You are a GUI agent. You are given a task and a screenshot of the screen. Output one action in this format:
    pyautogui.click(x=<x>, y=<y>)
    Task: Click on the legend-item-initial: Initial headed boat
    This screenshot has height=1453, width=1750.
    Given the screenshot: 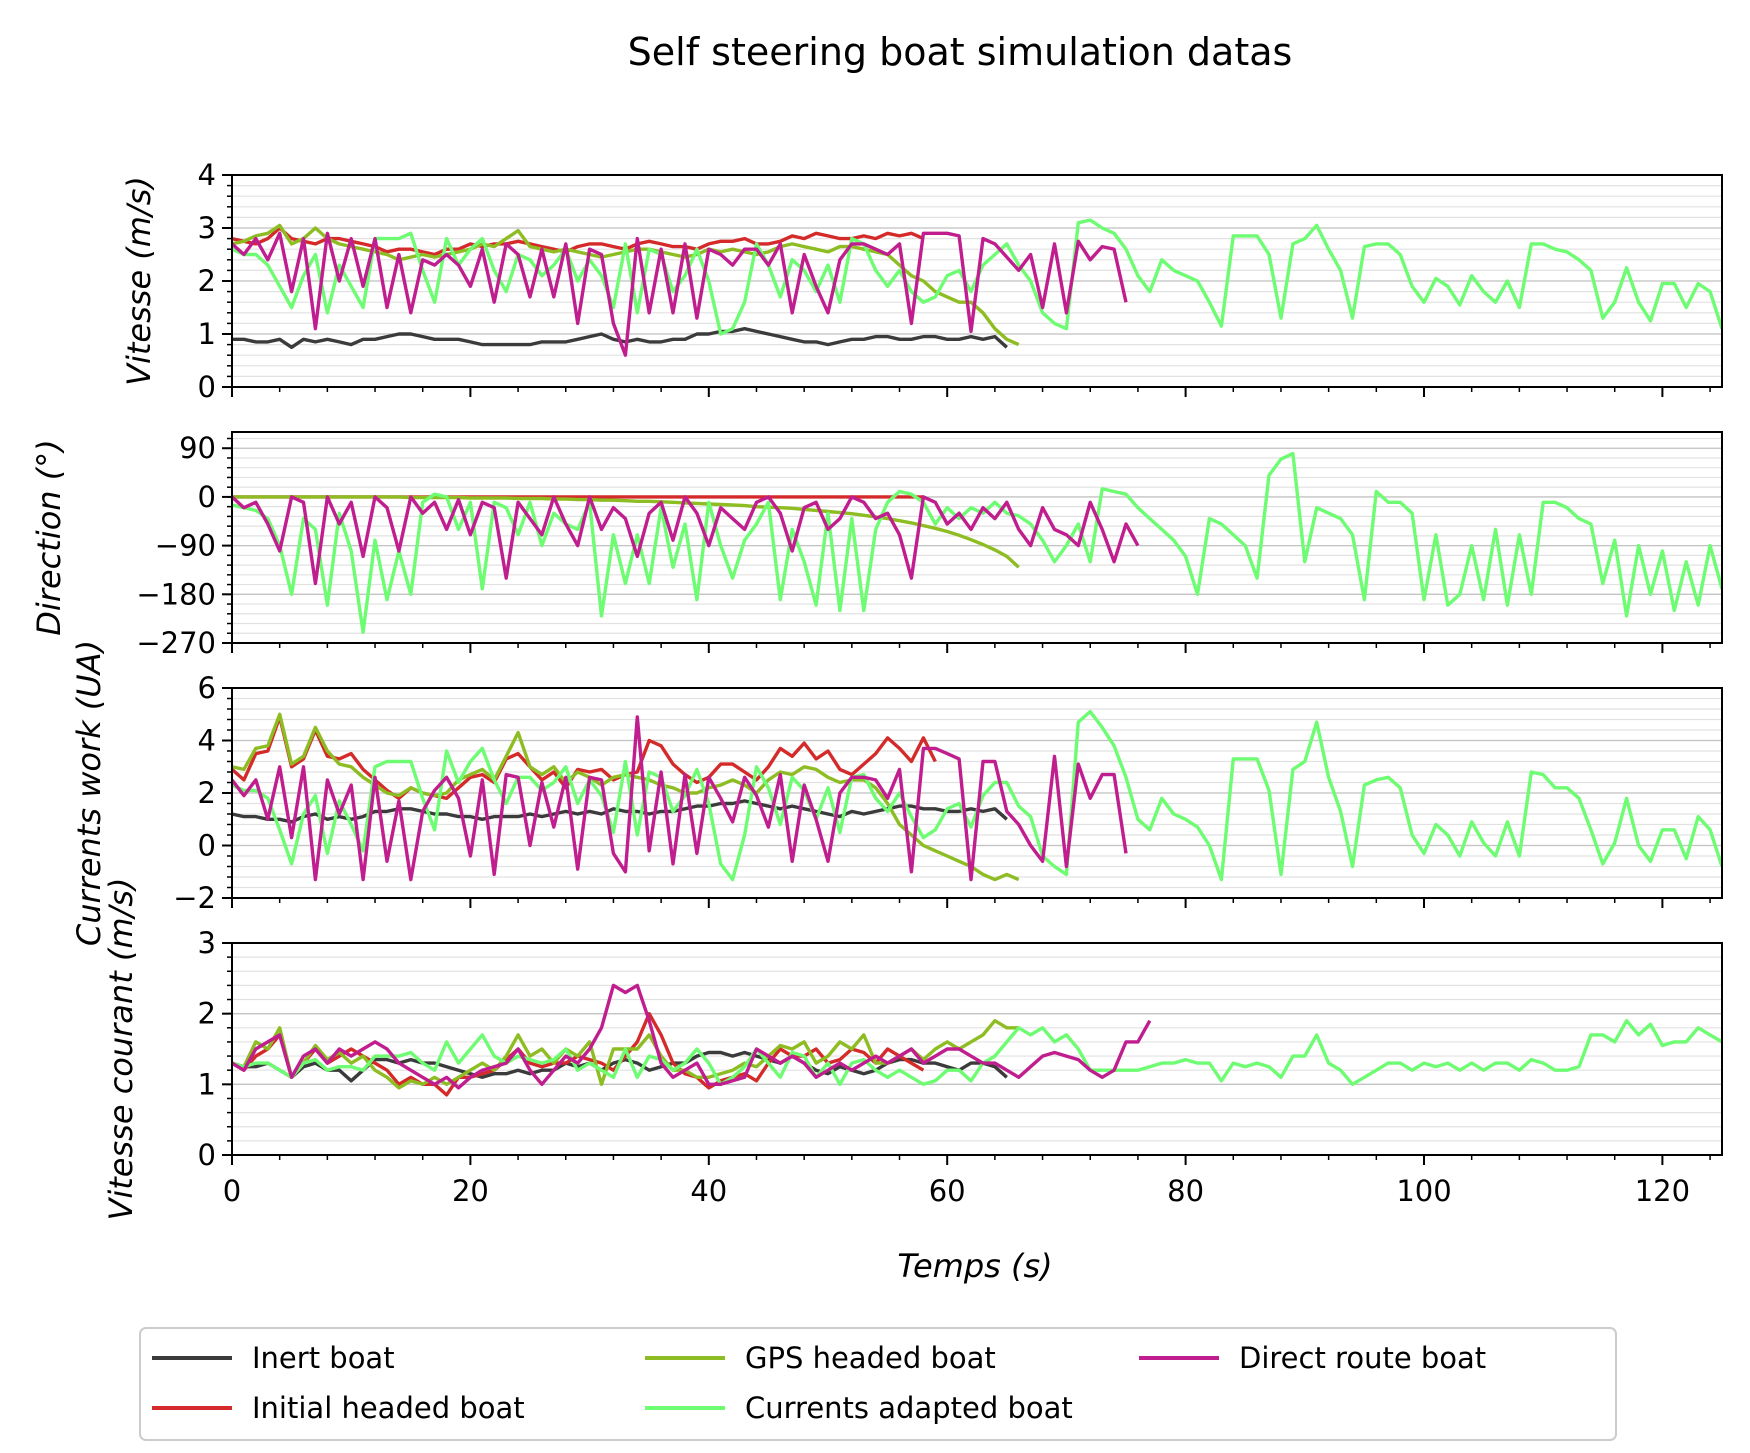 What is the action you would take?
    pyautogui.click(x=338, y=1408)
    